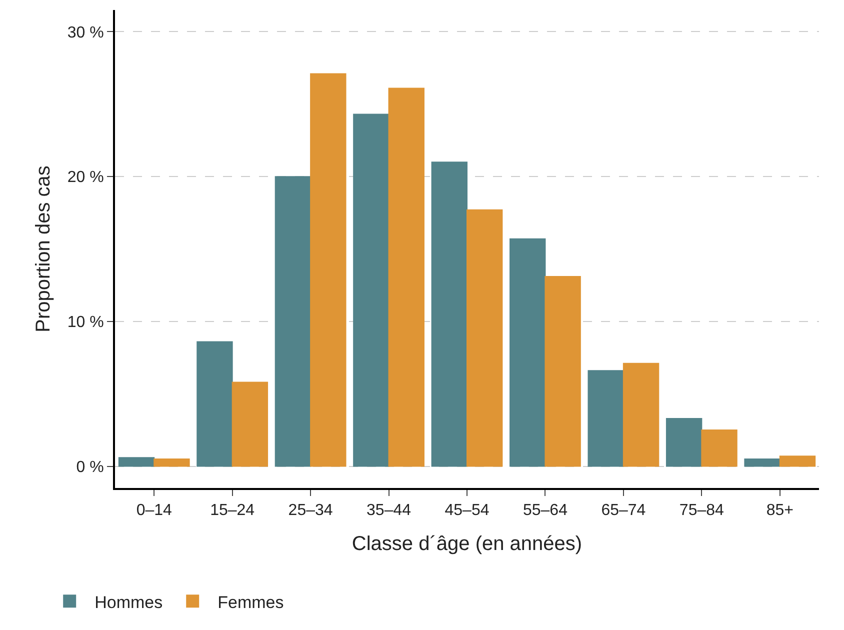 The height and width of the screenshot is (630, 844). Describe the element at coordinates (85, 177) in the screenshot. I see `y-tick-label: 20 %` at that location.